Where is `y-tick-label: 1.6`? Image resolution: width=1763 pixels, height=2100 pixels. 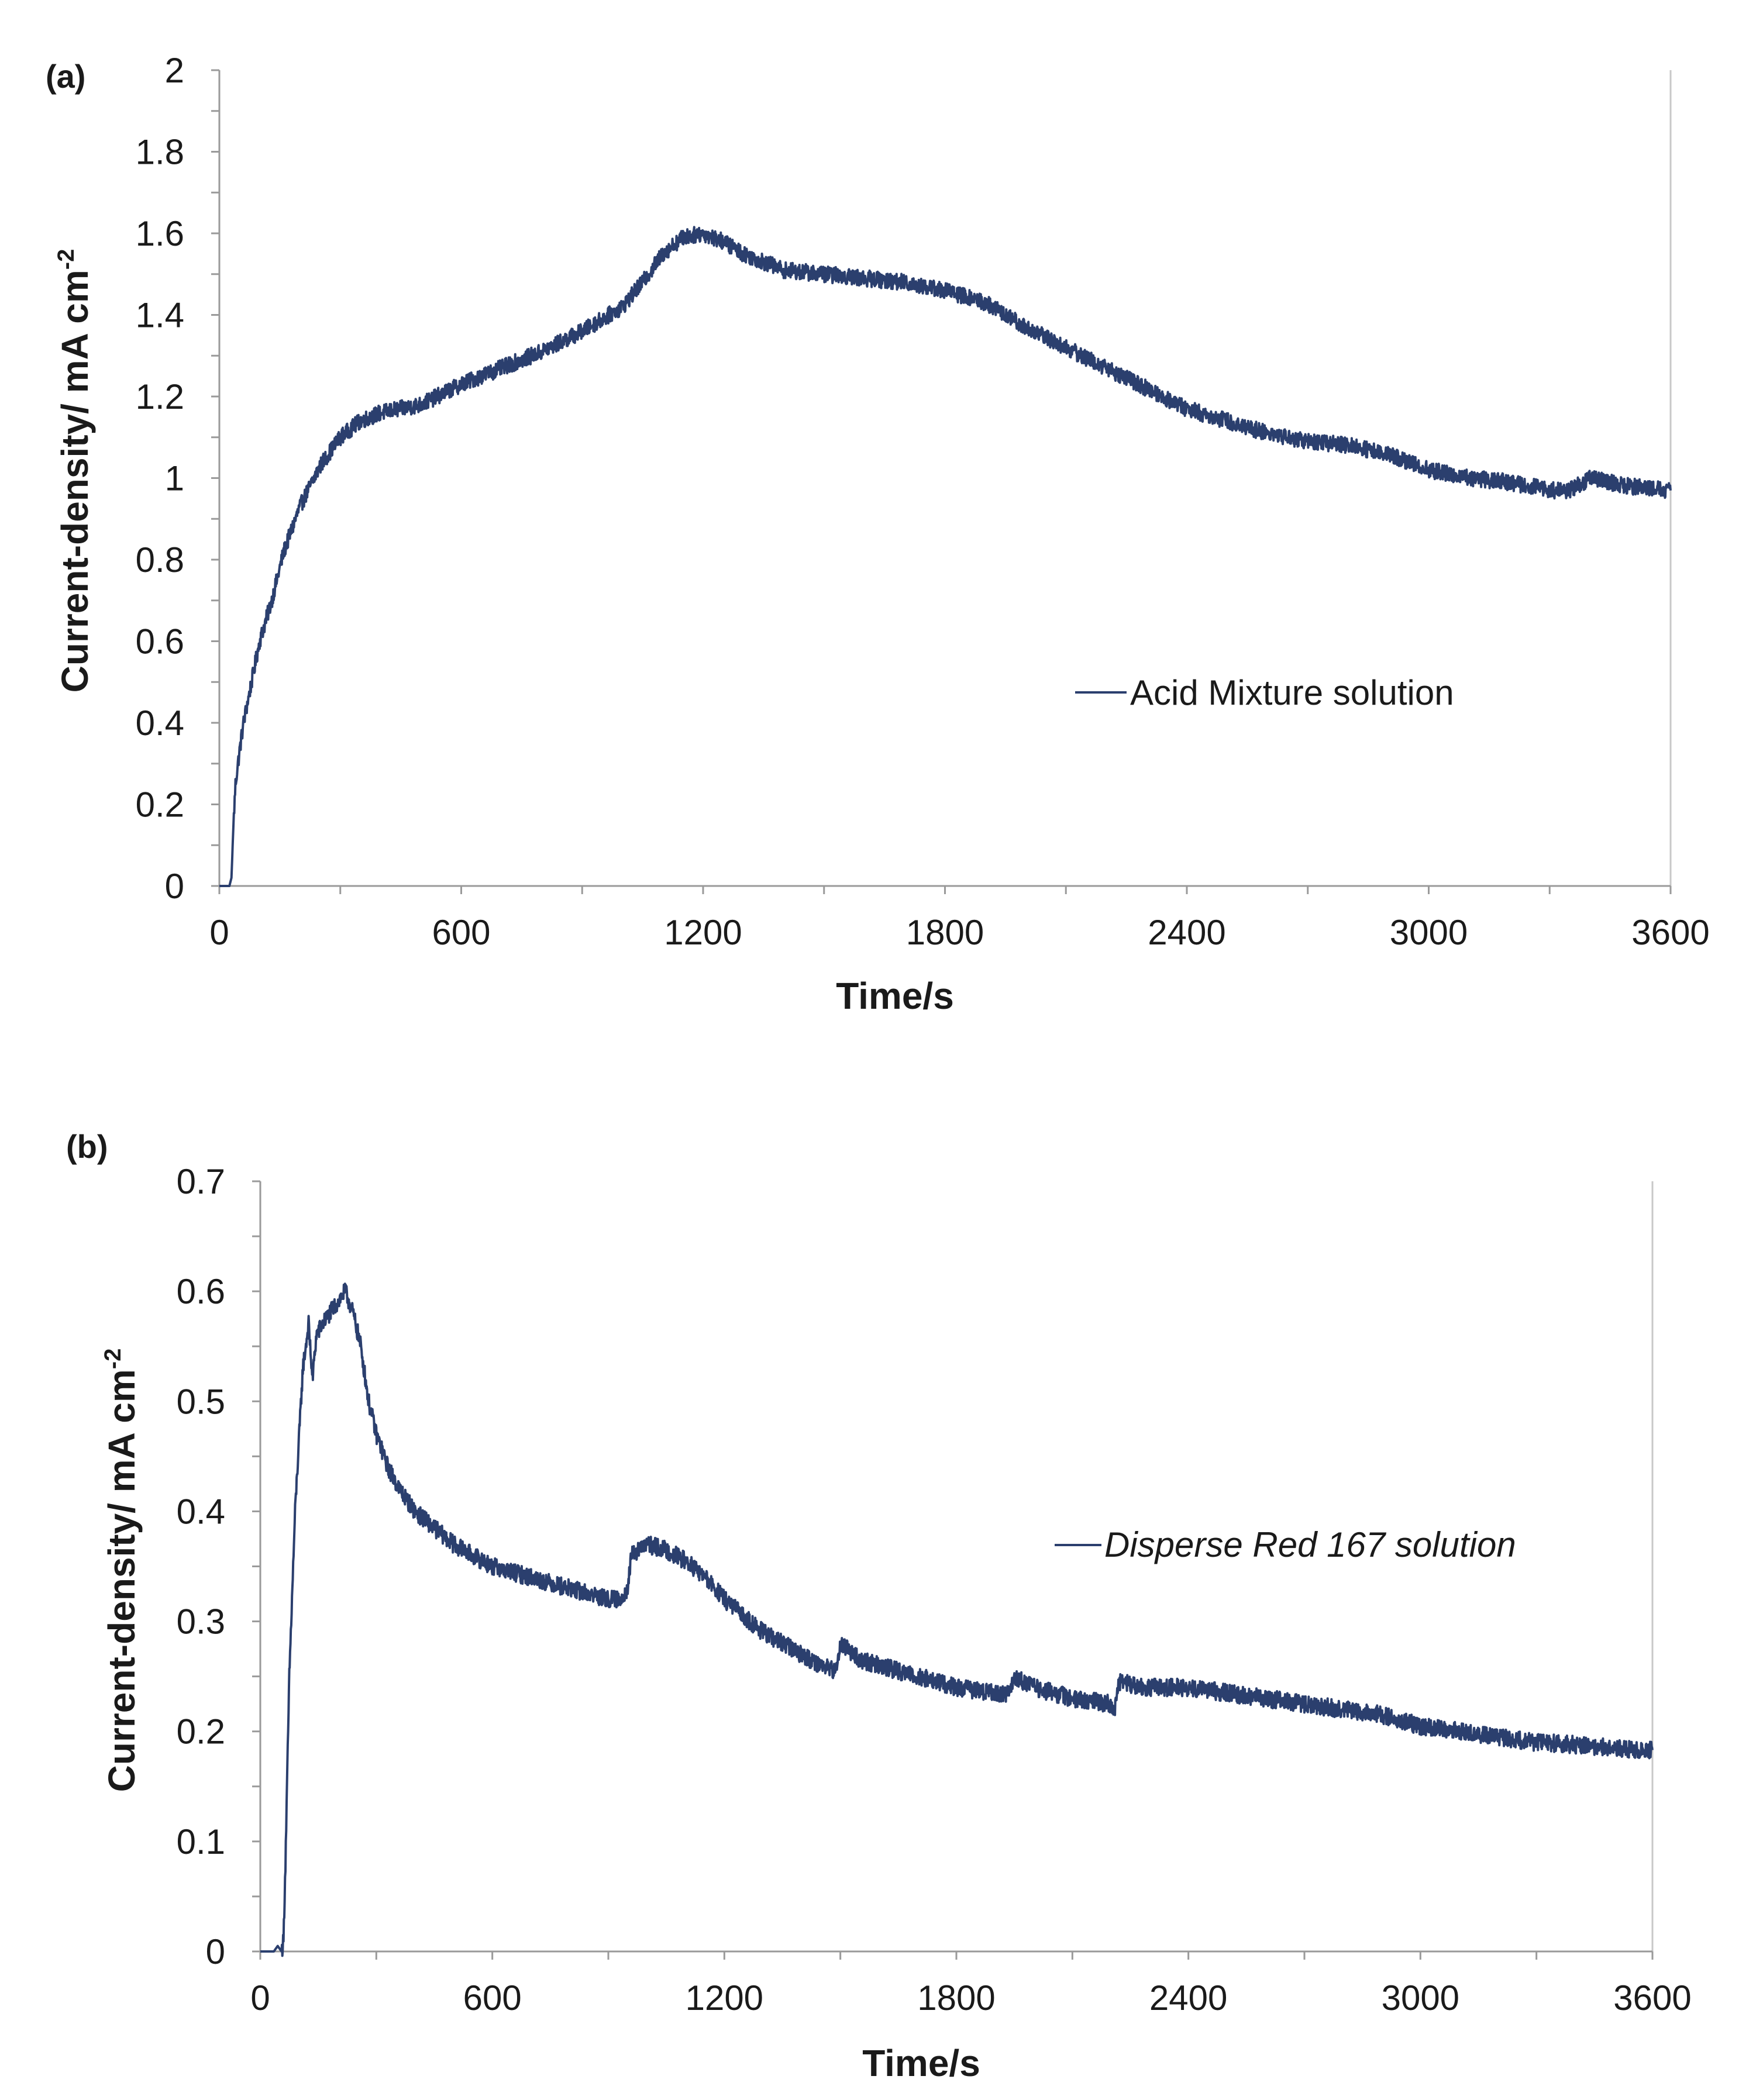
y-tick-label: 1.6 is located at coordinates (160, 233).